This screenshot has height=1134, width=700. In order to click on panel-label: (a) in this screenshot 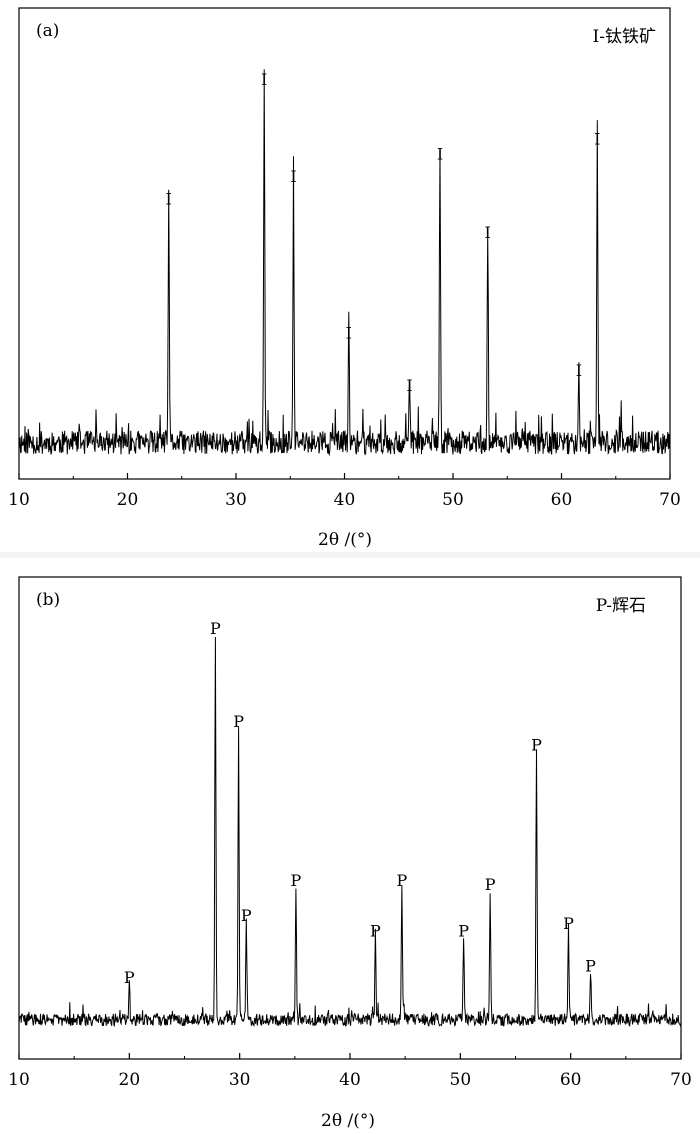, I will do `click(47, 31)`.